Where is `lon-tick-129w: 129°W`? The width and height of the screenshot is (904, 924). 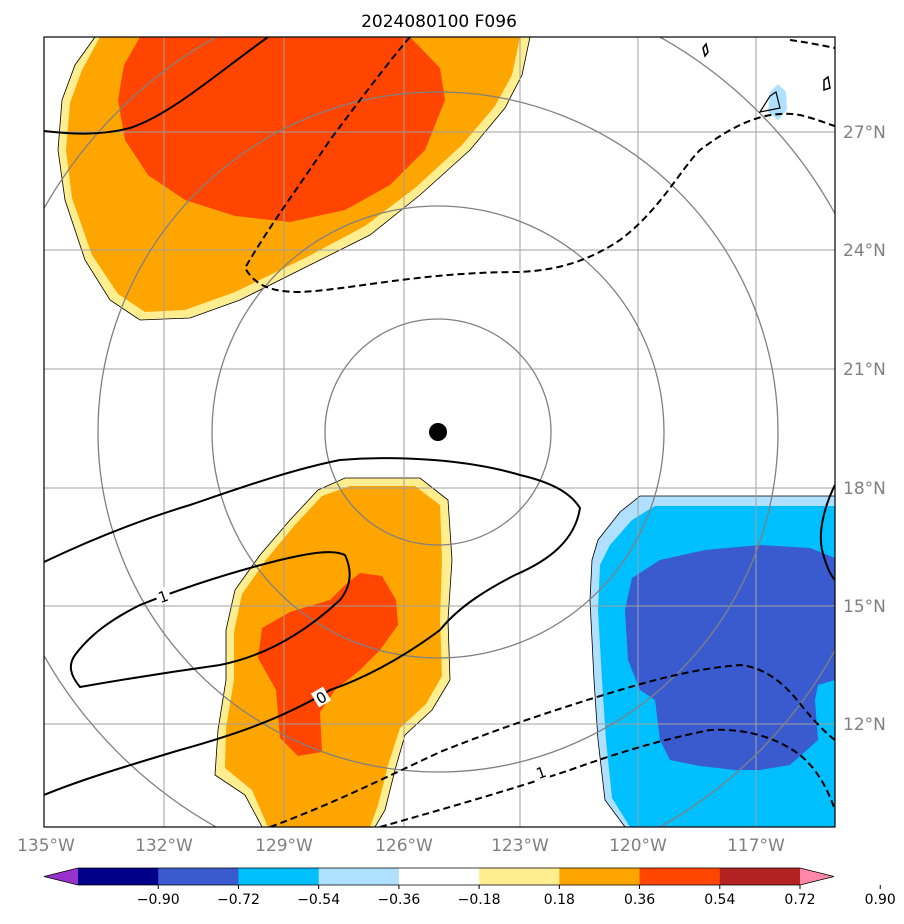 lon-tick-129w: 129°W is located at coordinates (284, 846).